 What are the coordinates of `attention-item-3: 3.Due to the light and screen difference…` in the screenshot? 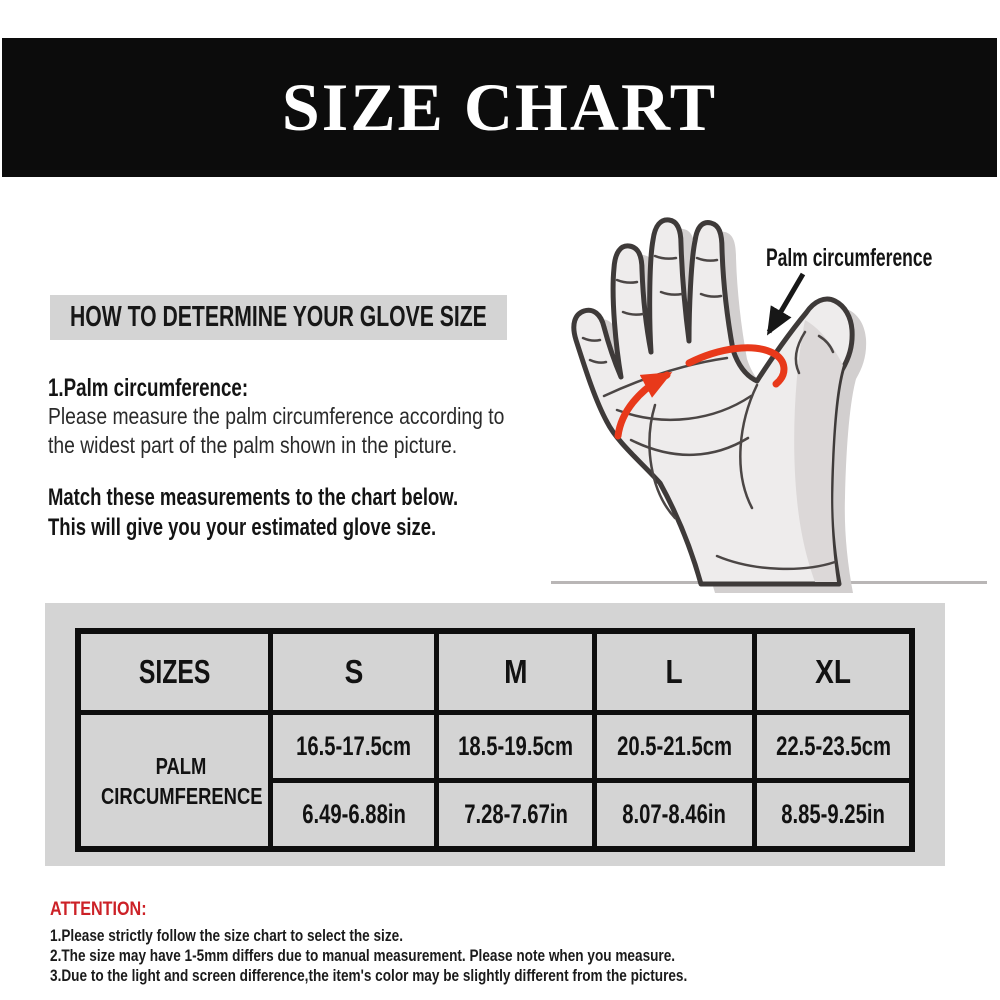 It's located at (369, 975).